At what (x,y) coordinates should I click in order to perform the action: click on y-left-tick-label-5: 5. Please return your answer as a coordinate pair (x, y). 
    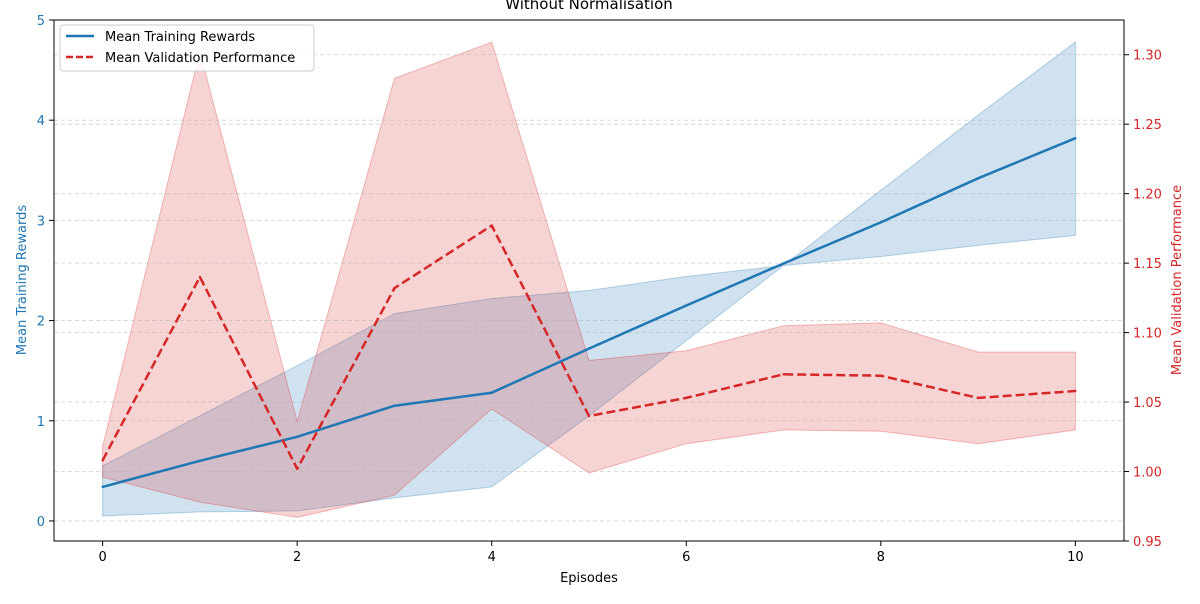
    Looking at the image, I should click on (41, 21).